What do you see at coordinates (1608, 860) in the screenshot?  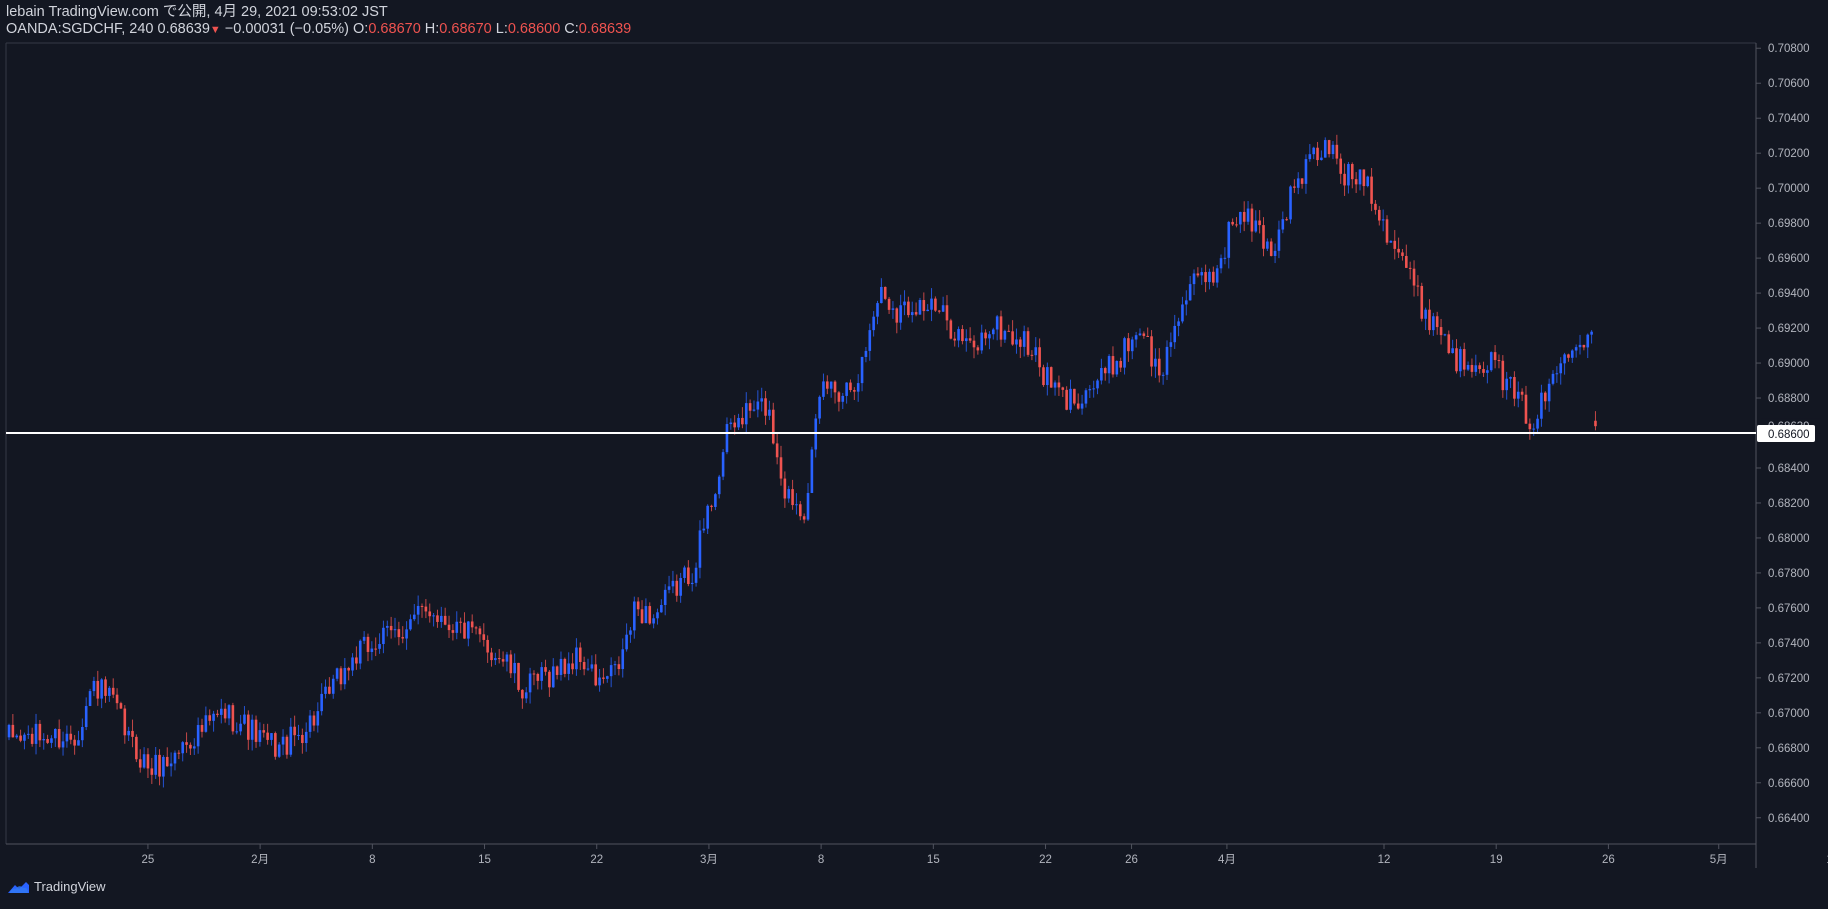 I see `time-tick-label: 26` at bounding box center [1608, 860].